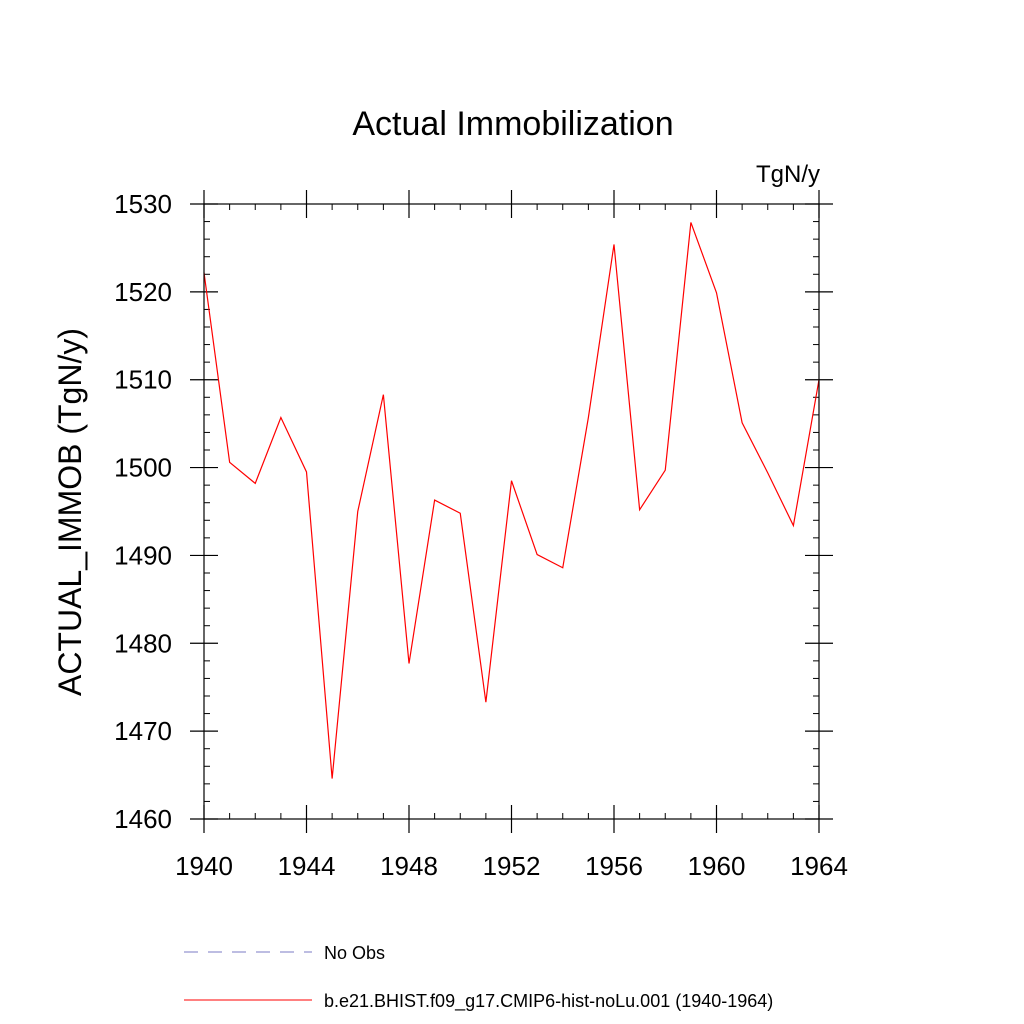 The height and width of the screenshot is (1024, 1024). Describe the element at coordinates (512, 124) in the screenshot. I see `chart-title: Actual Immobilization` at that location.